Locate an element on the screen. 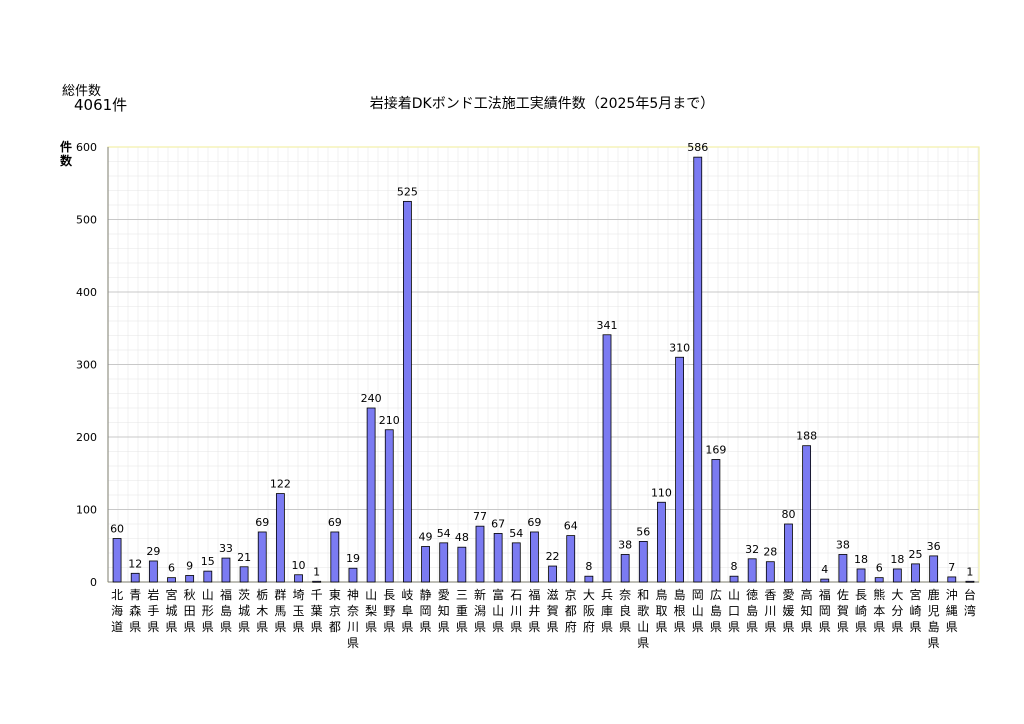 This screenshot has width=1024, height=724. data-label: 38 is located at coordinates (843, 544).